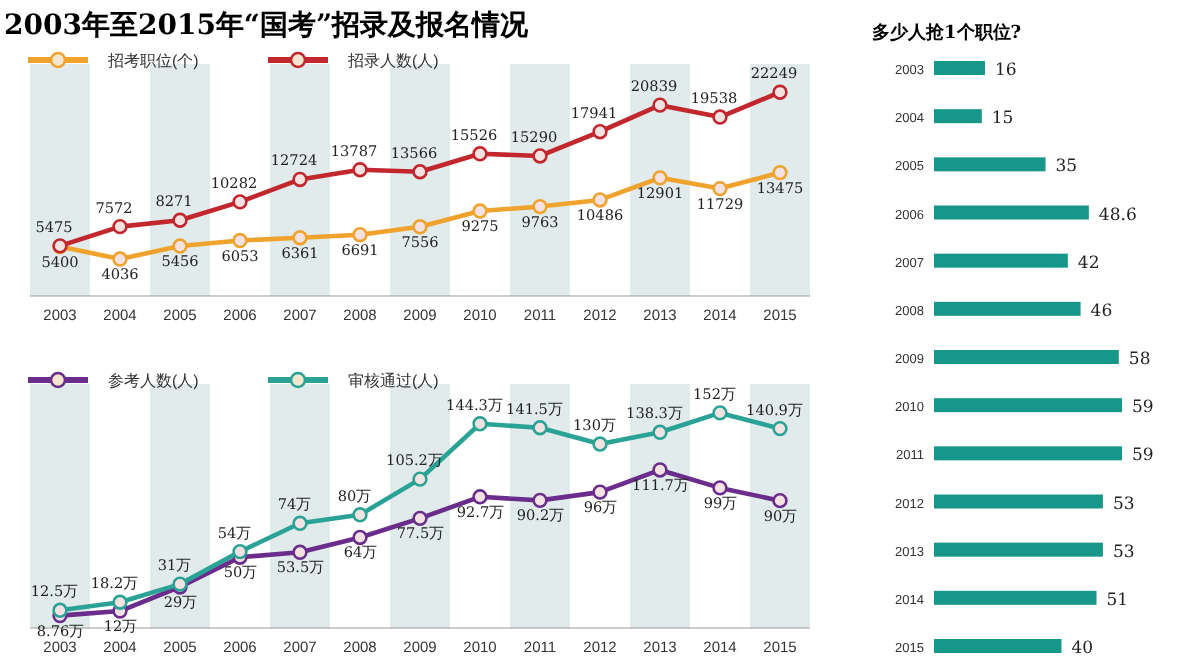 The width and height of the screenshot is (1200, 670). What do you see at coordinates (153, 61) in the screenshot?
I see `legend-label: 招考职位(个)` at bounding box center [153, 61].